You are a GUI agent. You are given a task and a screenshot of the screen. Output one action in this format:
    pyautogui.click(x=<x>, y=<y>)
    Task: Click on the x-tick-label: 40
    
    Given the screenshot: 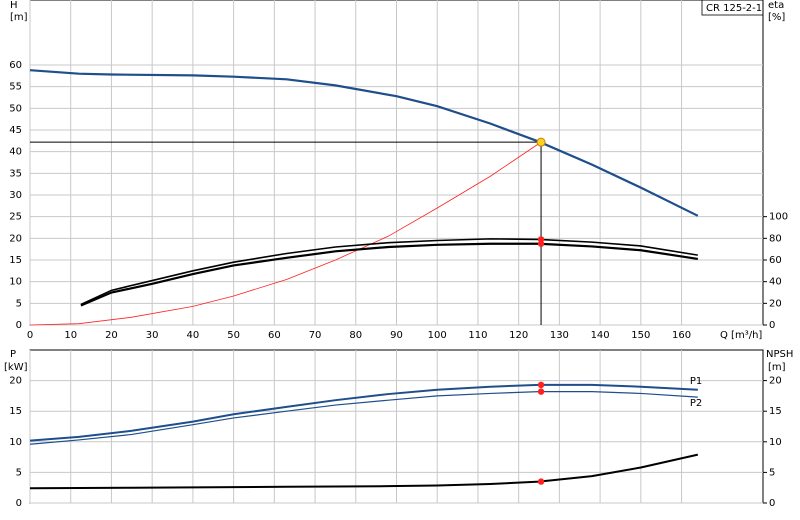 What is the action you would take?
    pyautogui.click(x=193, y=335)
    